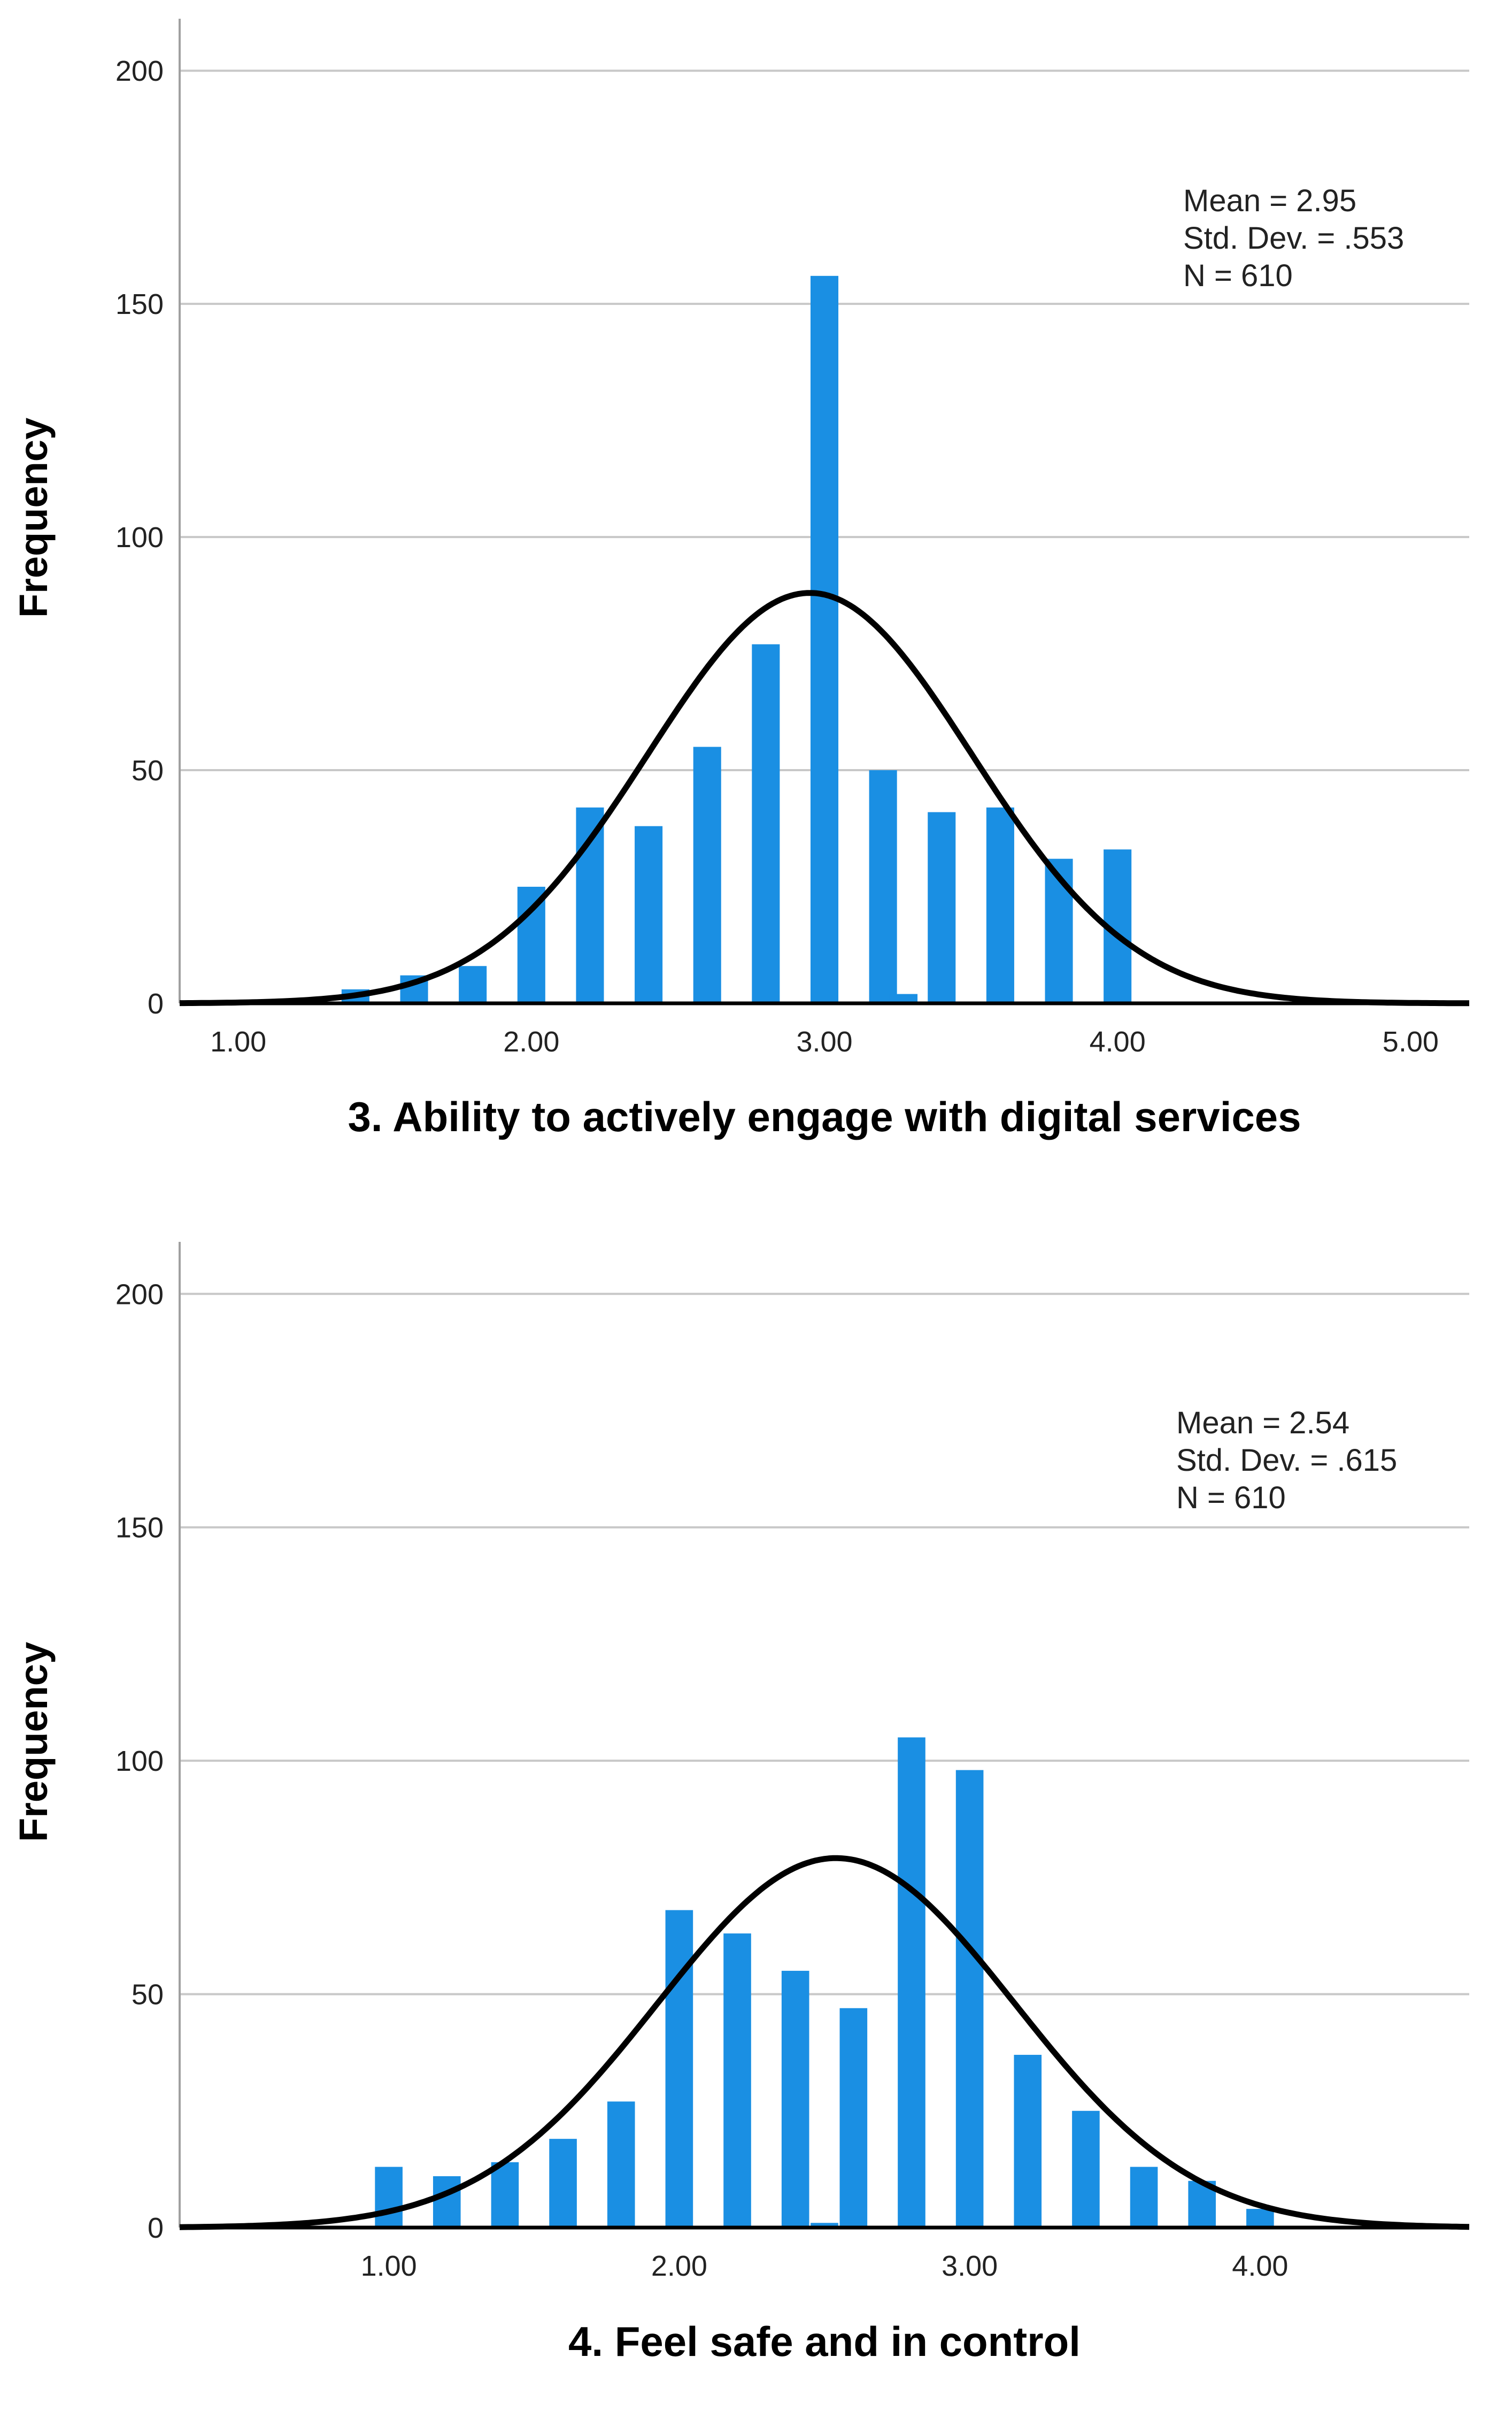 The width and height of the screenshot is (1512, 2411). Describe the element at coordinates (1411, 1042) in the screenshot. I see `x-tick-label: 5.00` at that location.